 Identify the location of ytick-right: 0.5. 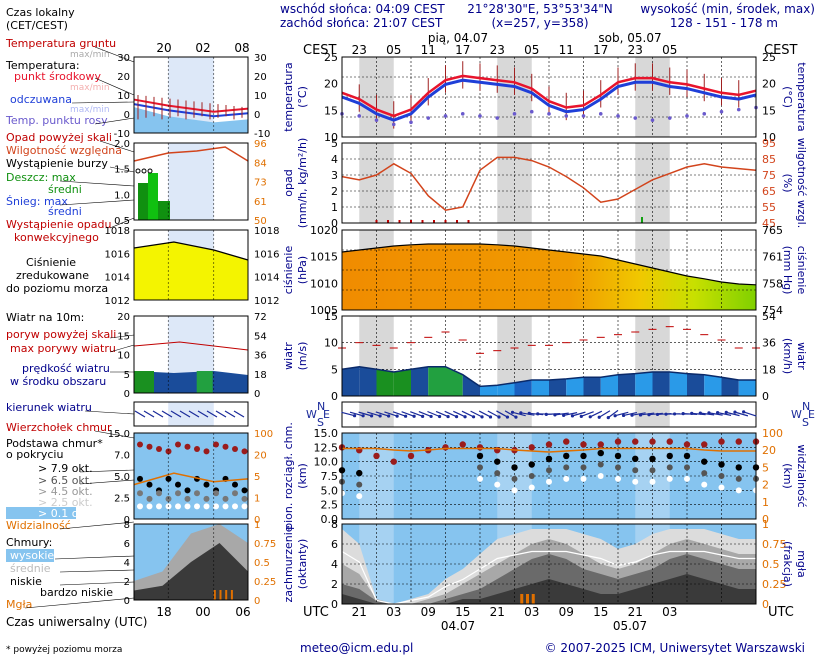
(771, 564).